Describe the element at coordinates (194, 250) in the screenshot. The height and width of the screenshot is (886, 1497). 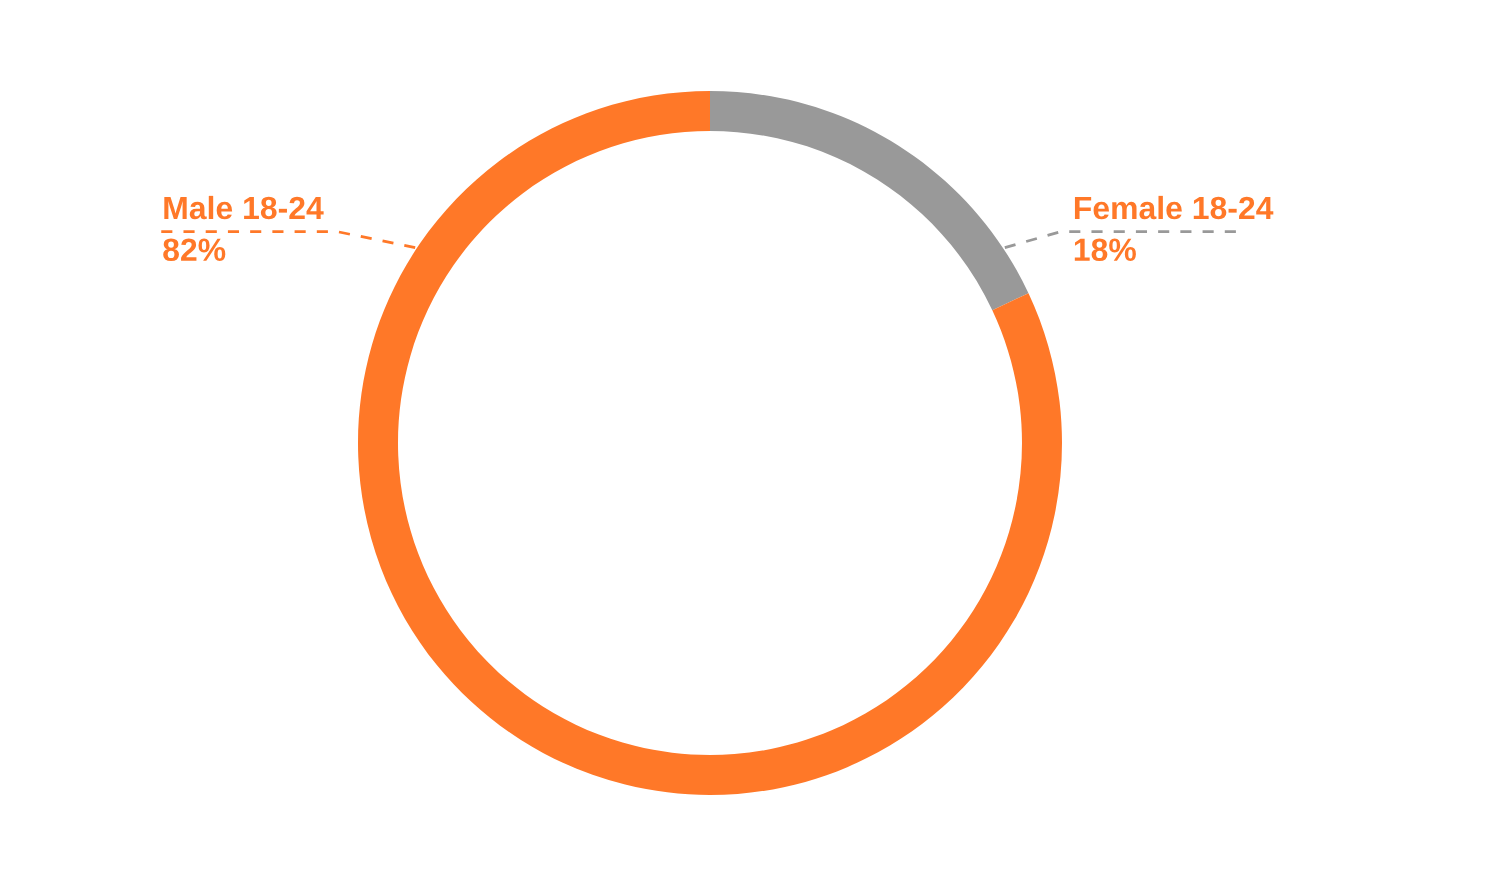
I see `data-label: 82%` at that location.